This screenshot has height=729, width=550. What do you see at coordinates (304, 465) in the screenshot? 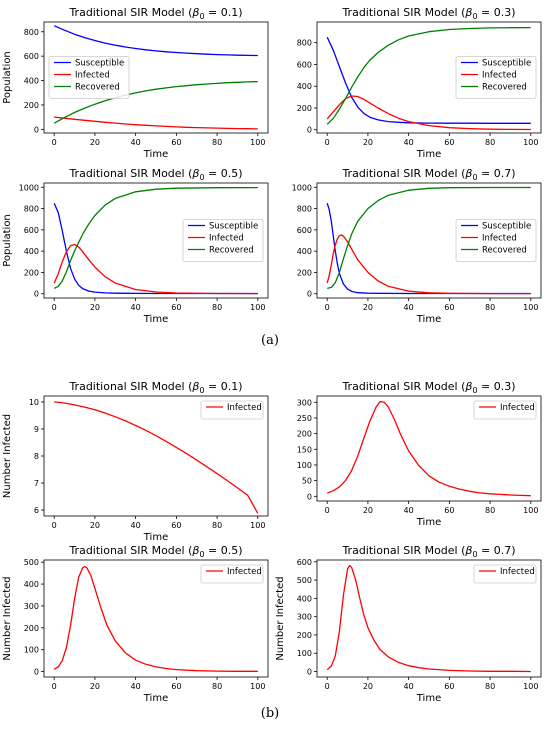
I see `y-tick-label: 100` at bounding box center [304, 465].